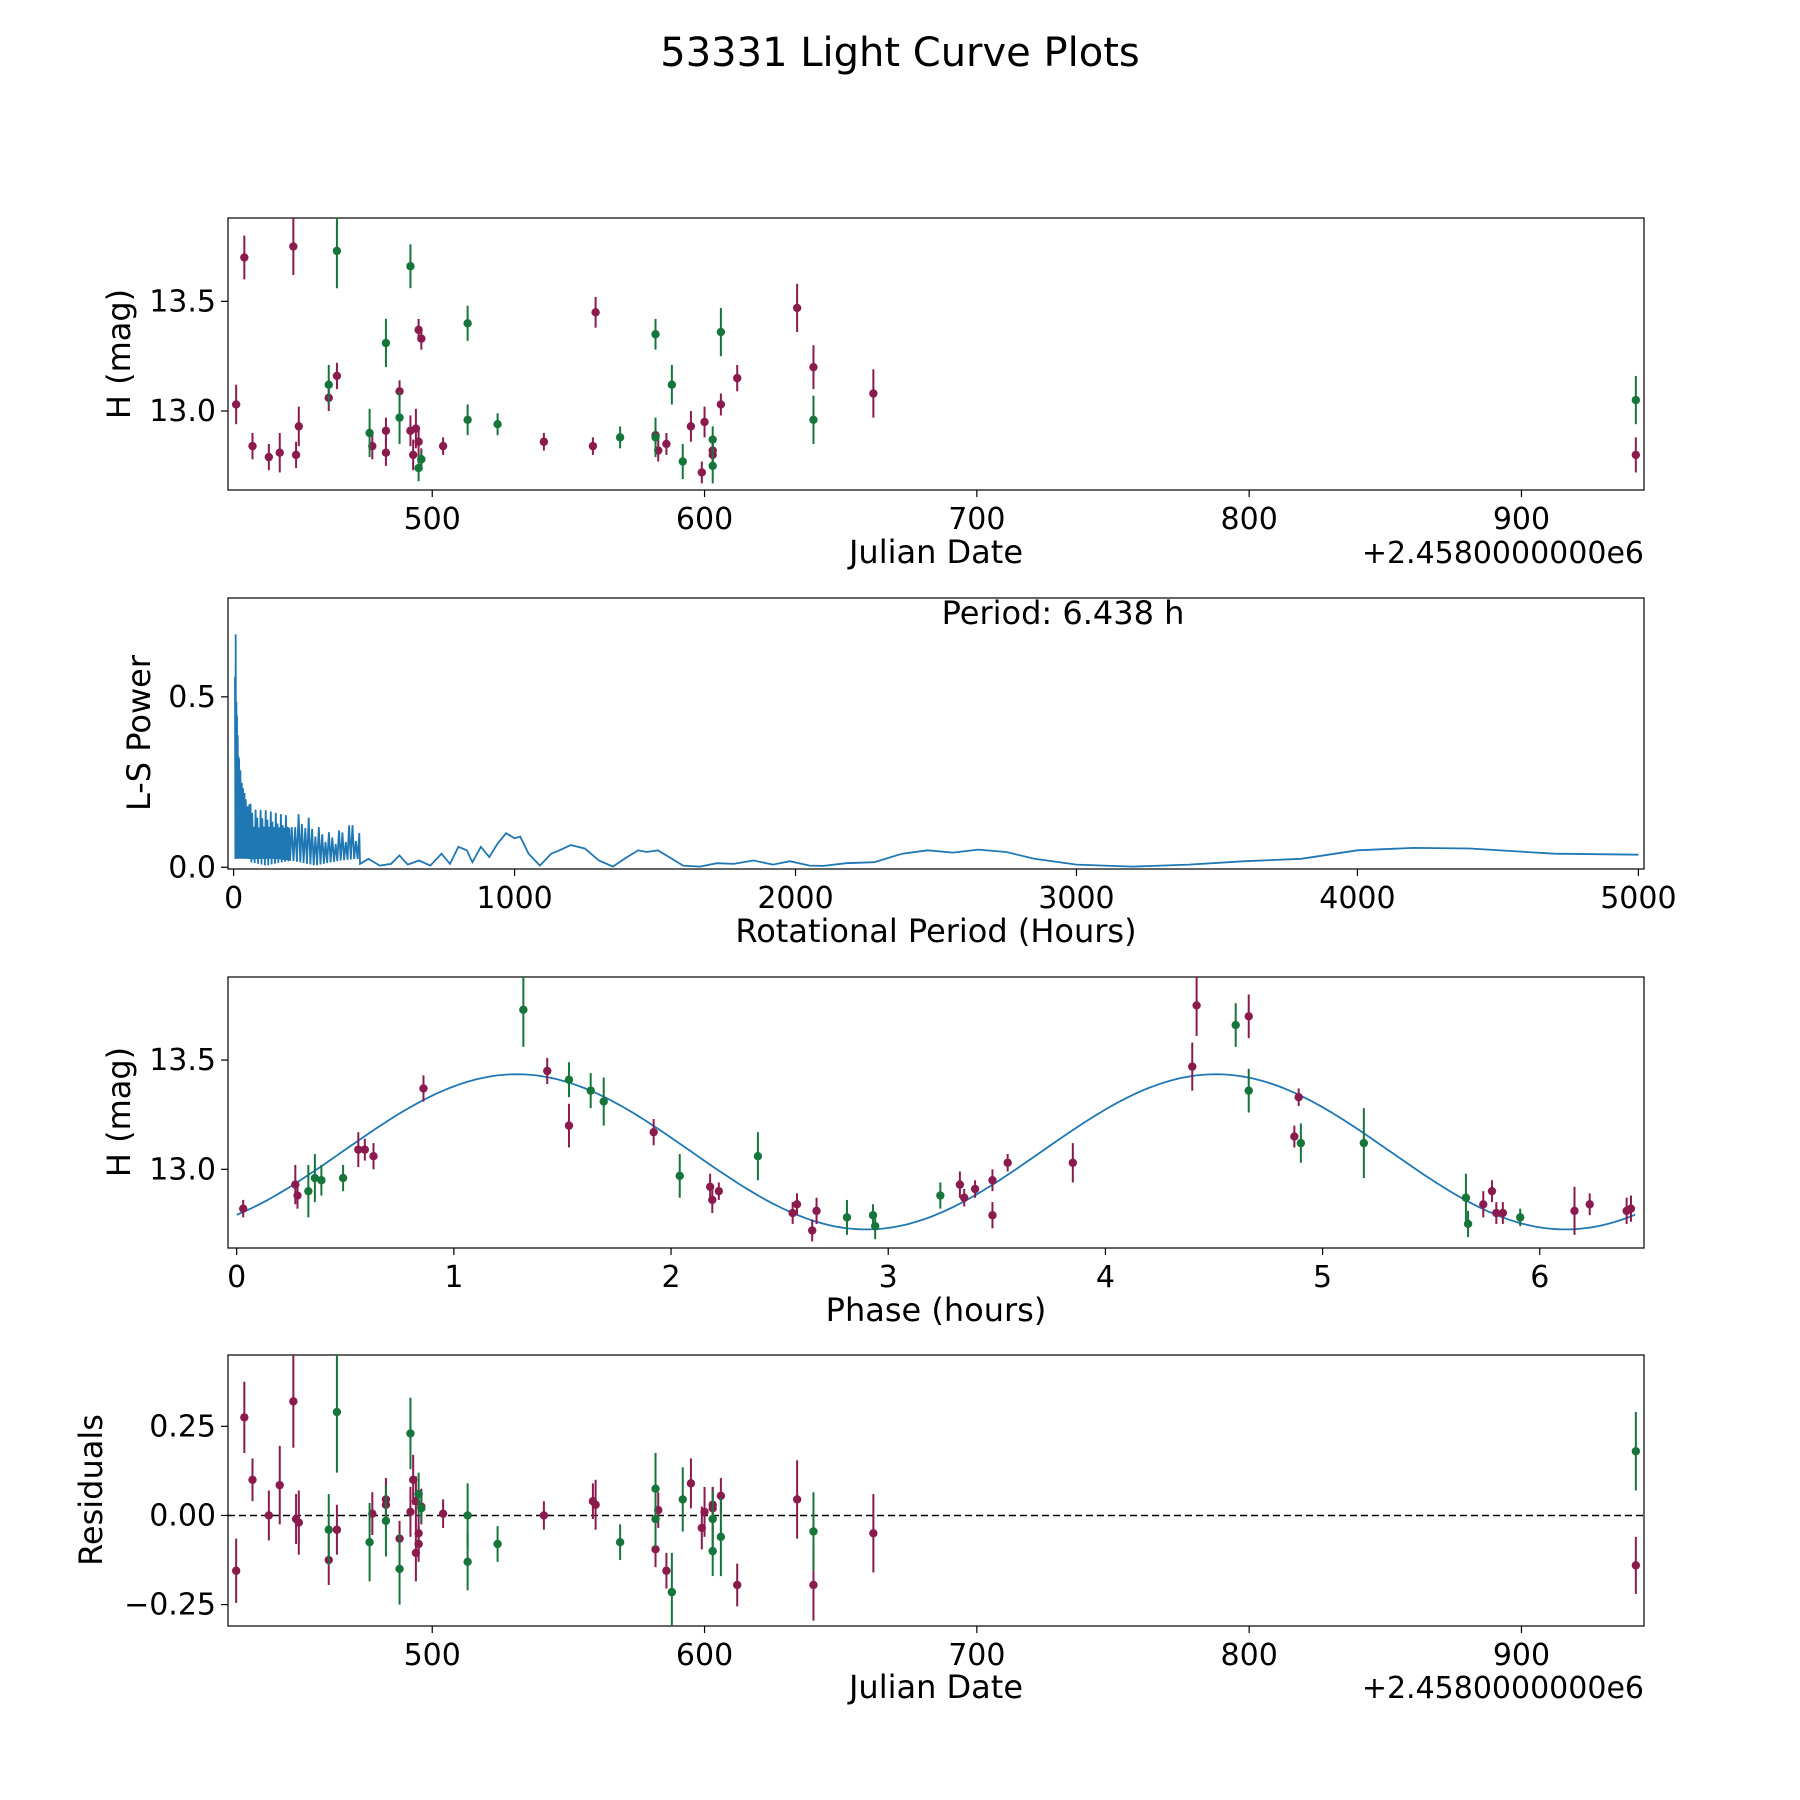 The image size is (1800, 1800). I want to click on periodogram-xtick-label: 3000, so click(1076, 898).